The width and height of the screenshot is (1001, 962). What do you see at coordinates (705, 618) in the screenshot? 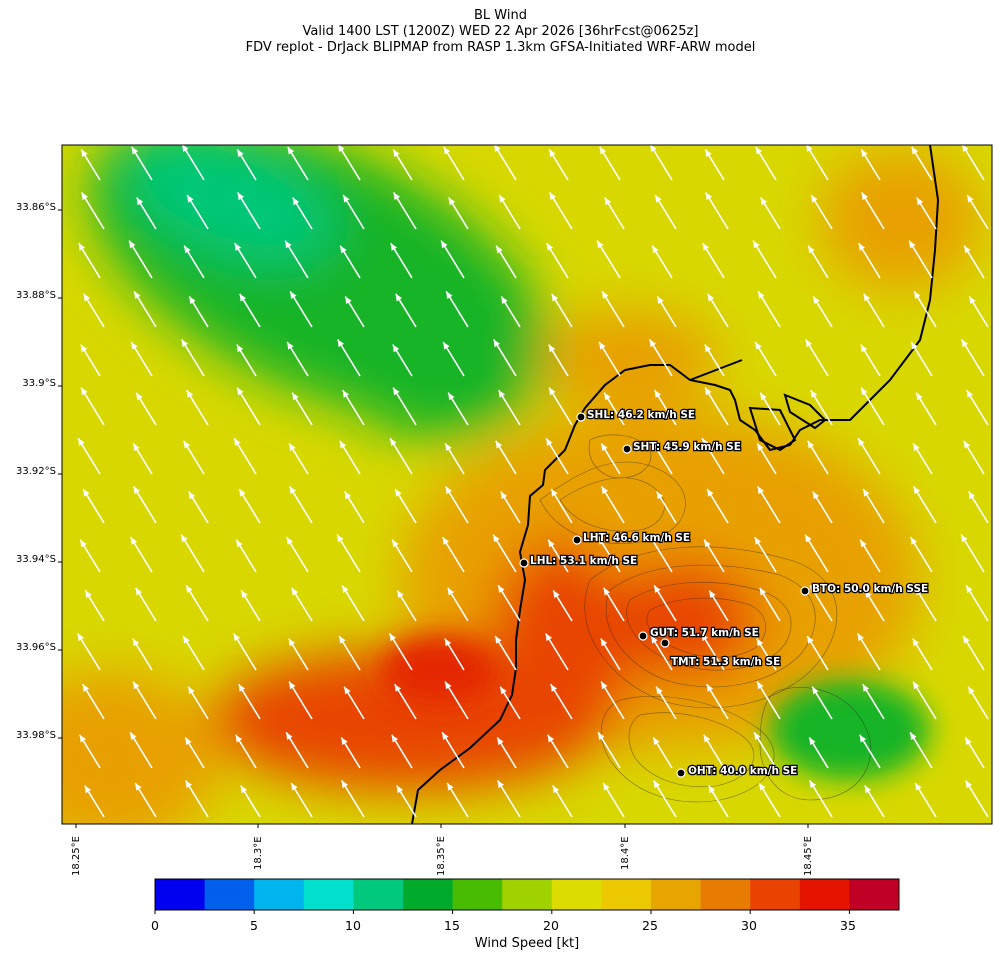
I see `terrain-contours` at bounding box center [705, 618].